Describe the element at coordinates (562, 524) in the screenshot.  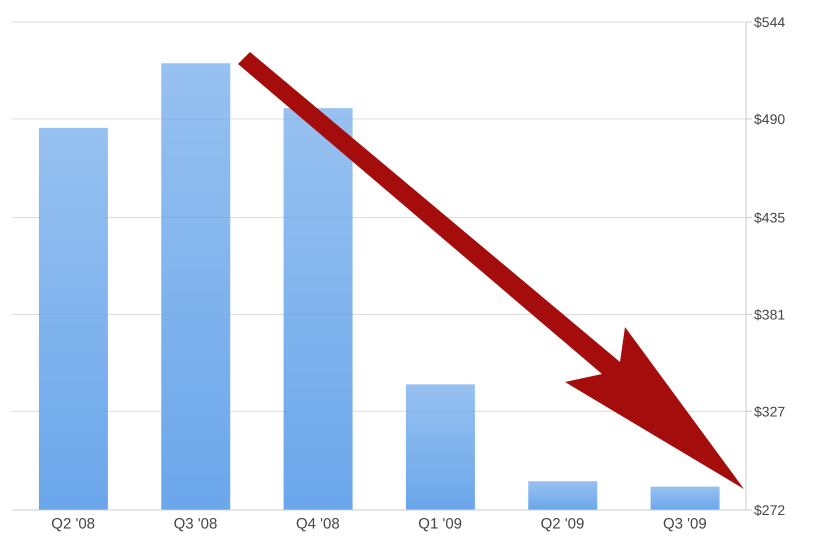
I see `x-tick-label: Q2 '09` at that location.